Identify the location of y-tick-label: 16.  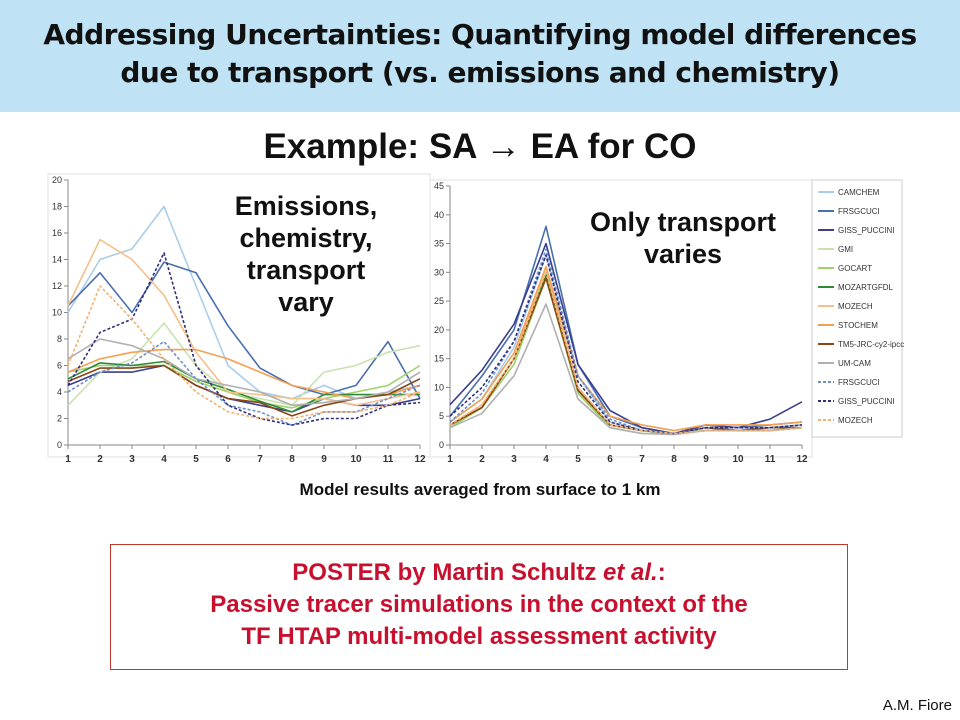
(57, 233).